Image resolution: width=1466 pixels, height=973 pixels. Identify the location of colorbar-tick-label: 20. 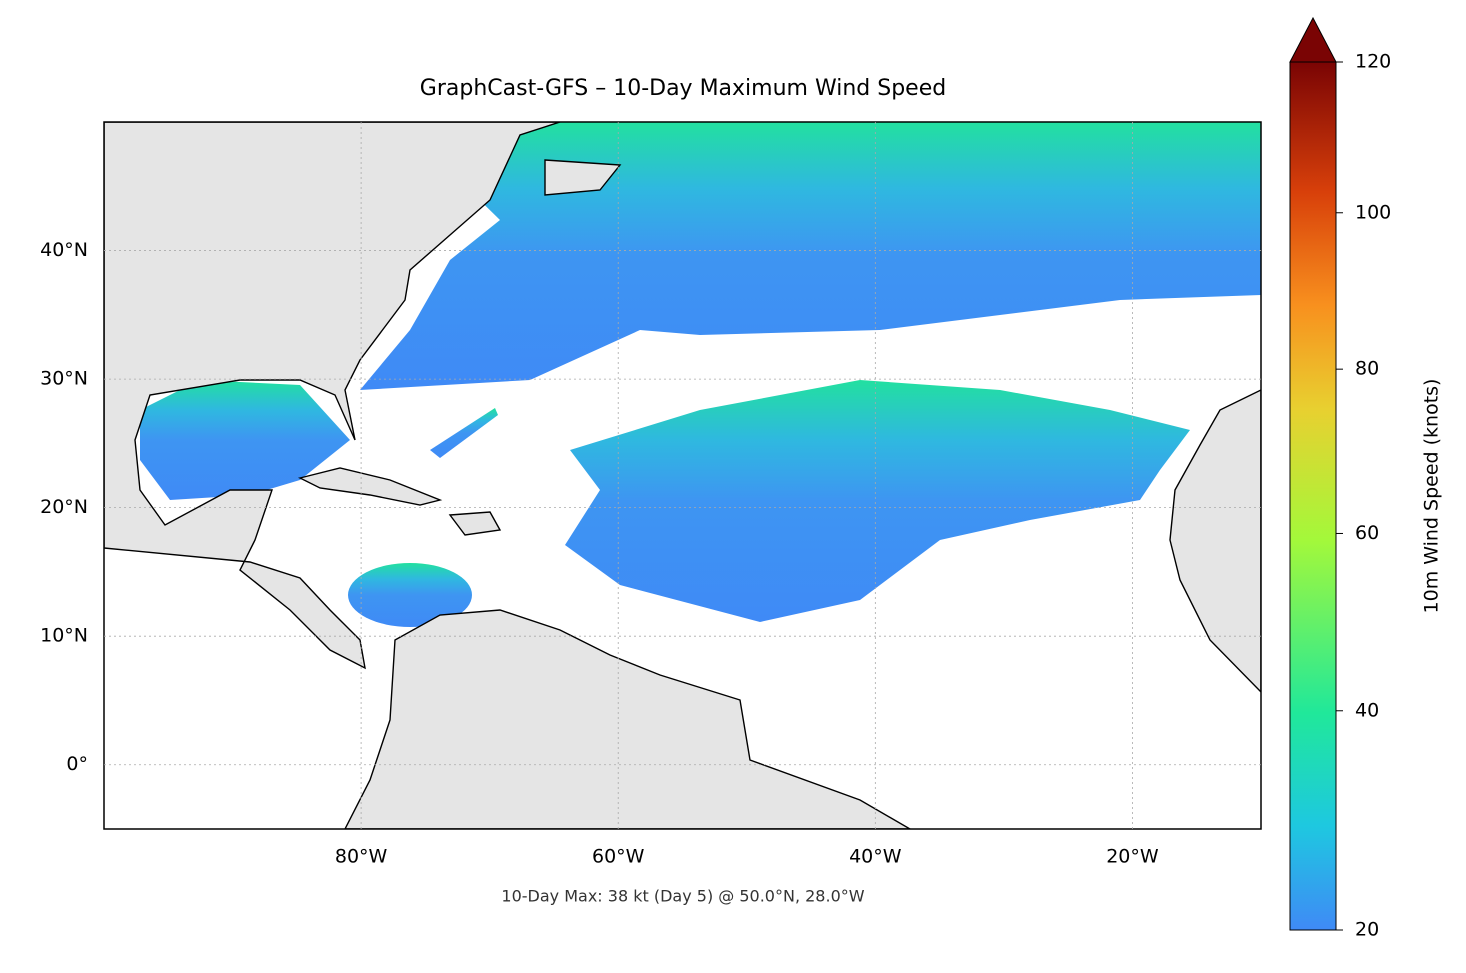
(1367, 930).